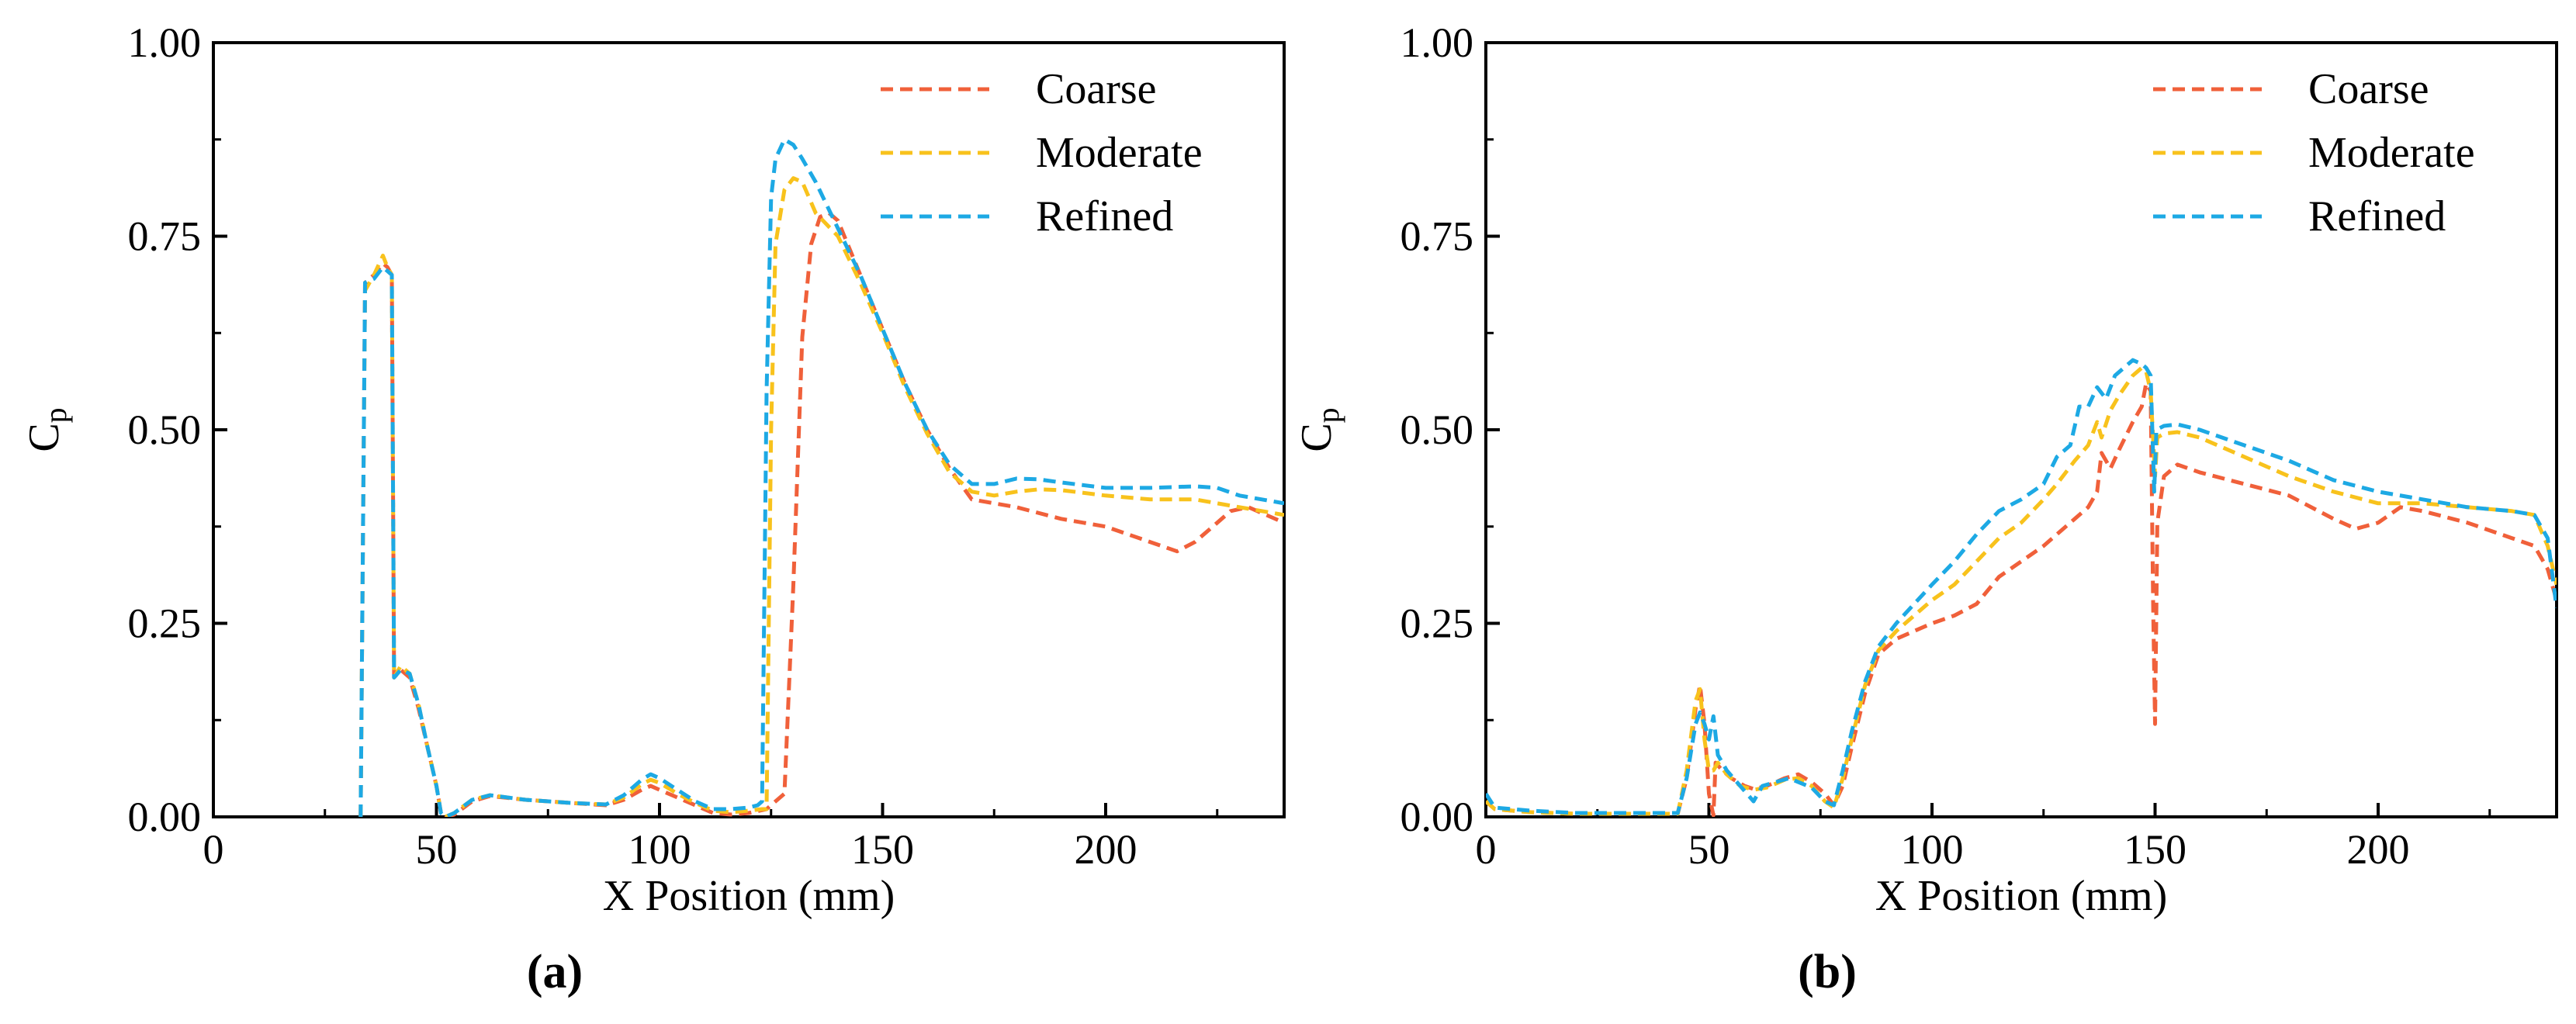 The image size is (2576, 1024). I want to click on legend-label-refined-b: Refined, so click(2377, 216).